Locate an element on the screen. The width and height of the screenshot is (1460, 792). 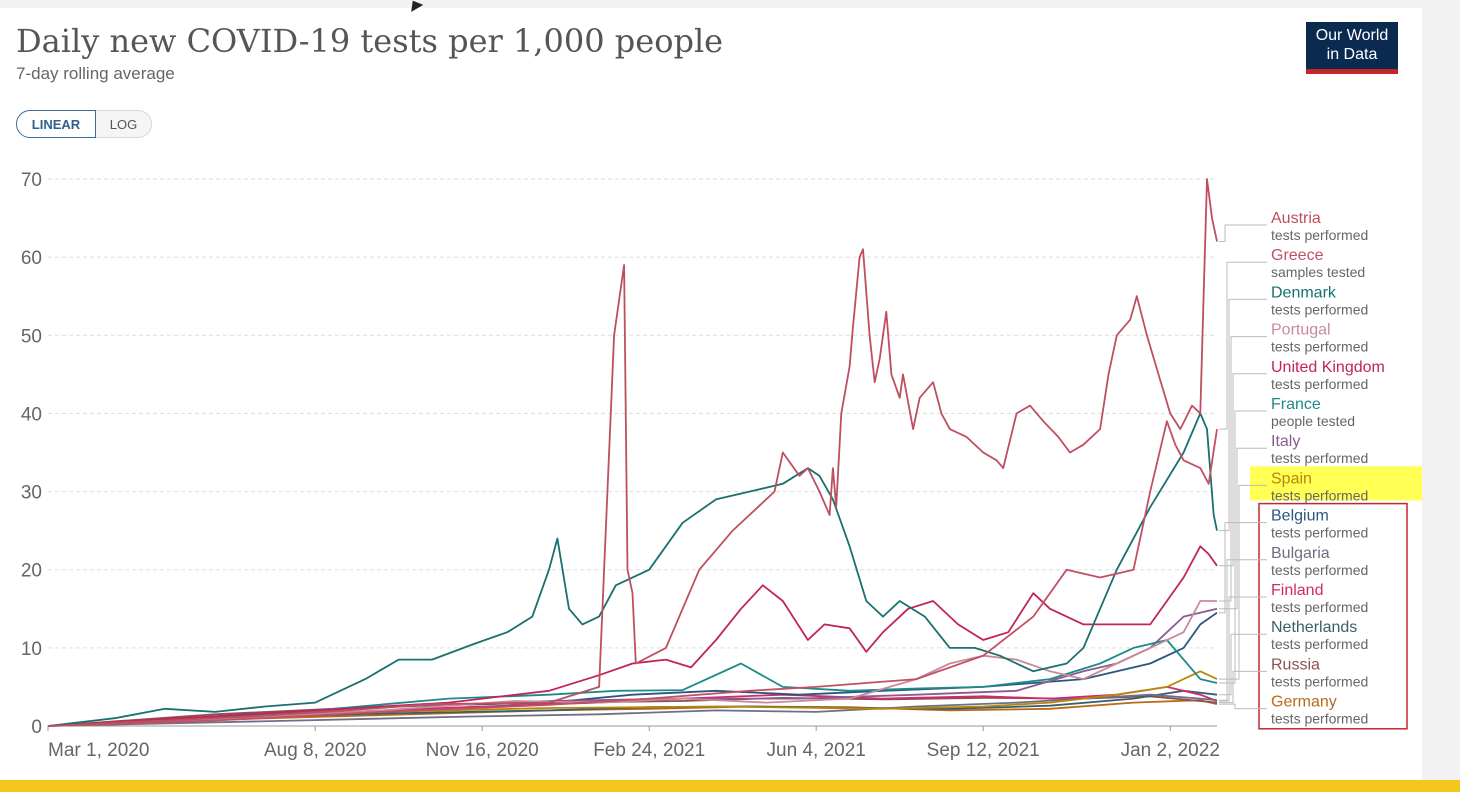
legend-metric: people tested is located at coordinates (1313, 421).